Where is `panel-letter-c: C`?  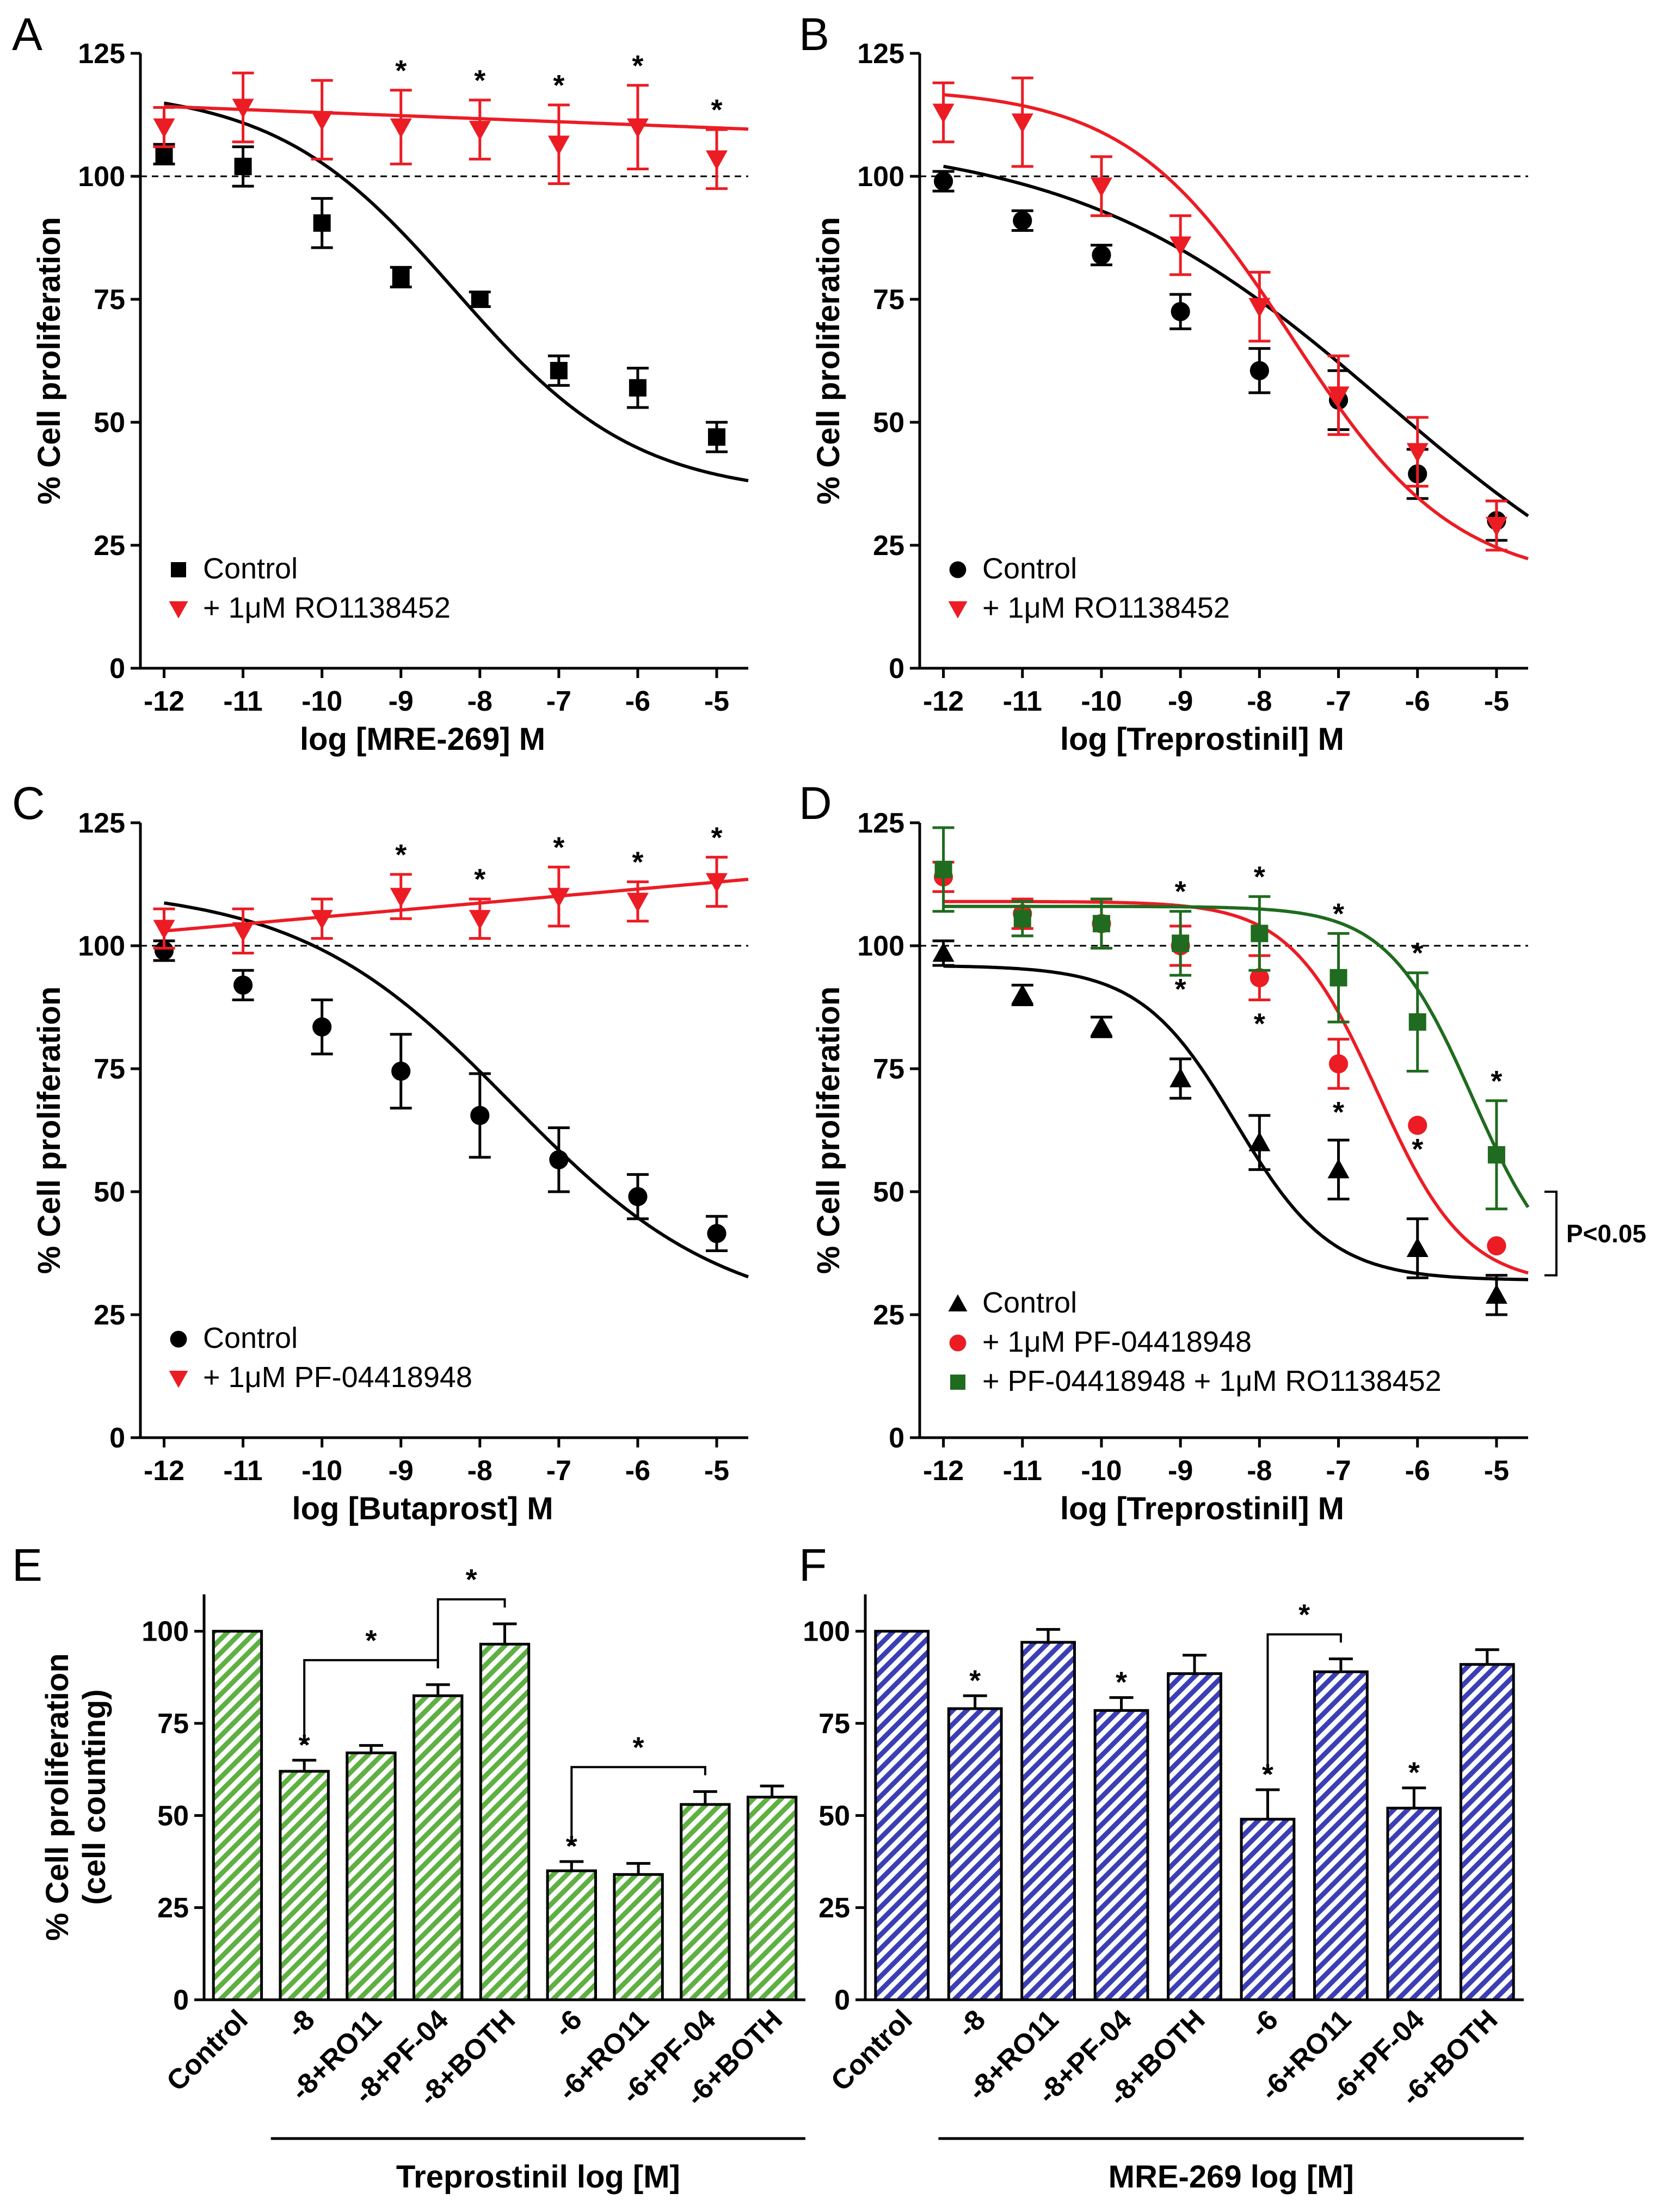
panel-letter-c: C is located at coordinates (28, 803).